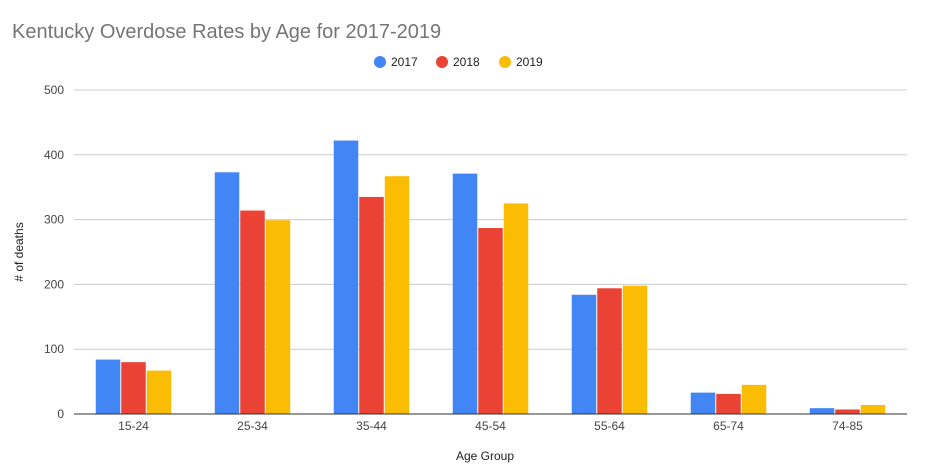 The width and height of the screenshot is (927, 466). What do you see at coordinates (466, 62) in the screenshot?
I see `legend-label-2018: 2018` at bounding box center [466, 62].